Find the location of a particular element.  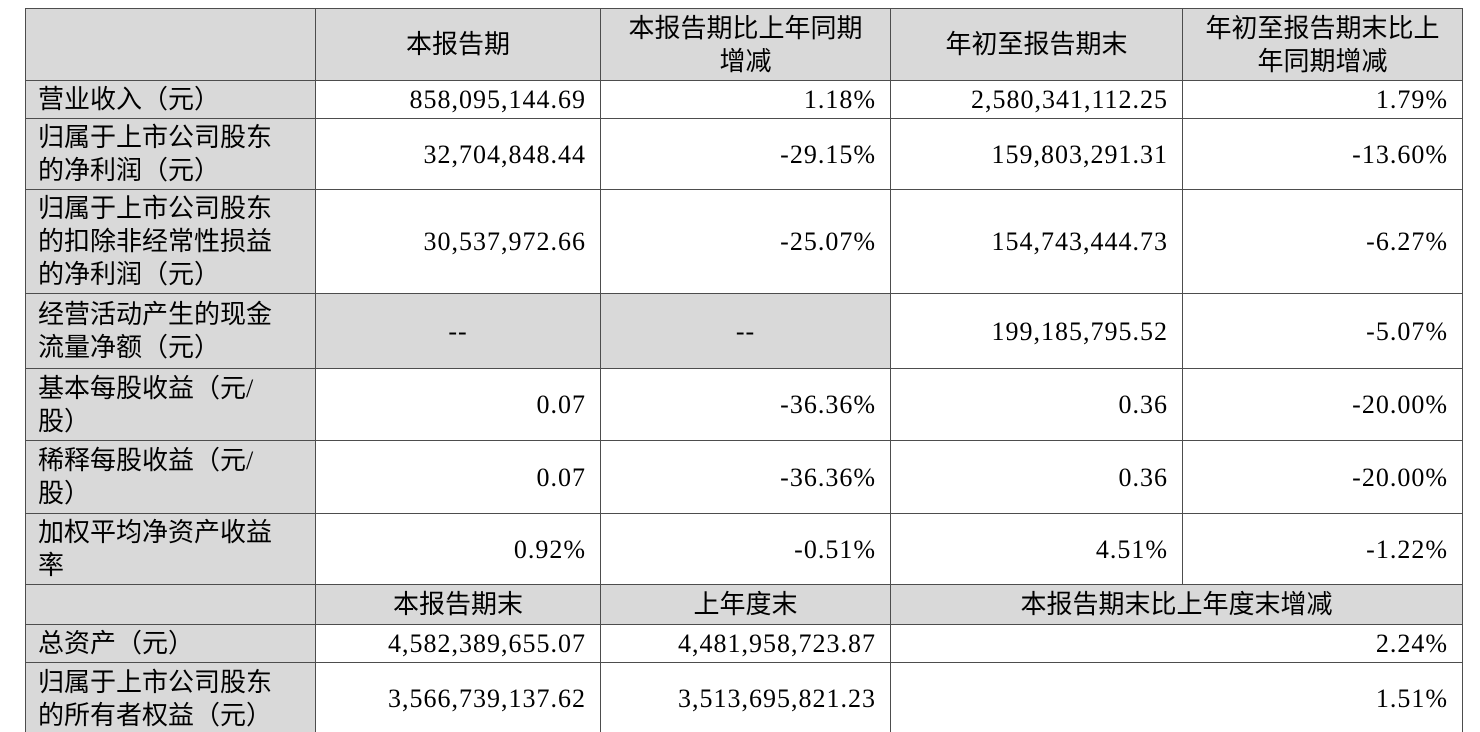

row-diluted-eps: 稀释每股收益（元/股） 0.07 -36.36% 0.36 -20.00% is located at coordinates (744, 477).